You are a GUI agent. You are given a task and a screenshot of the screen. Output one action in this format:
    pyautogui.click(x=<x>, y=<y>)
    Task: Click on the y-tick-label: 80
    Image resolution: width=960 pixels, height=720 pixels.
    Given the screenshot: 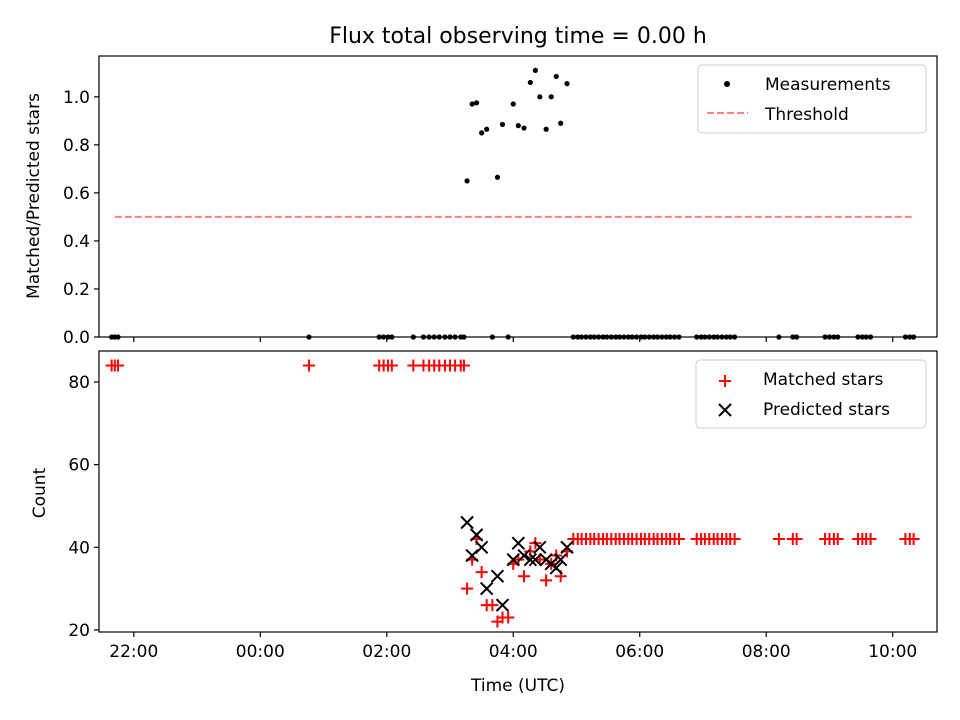 What is the action you would take?
    pyautogui.click(x=79, y=383)
    